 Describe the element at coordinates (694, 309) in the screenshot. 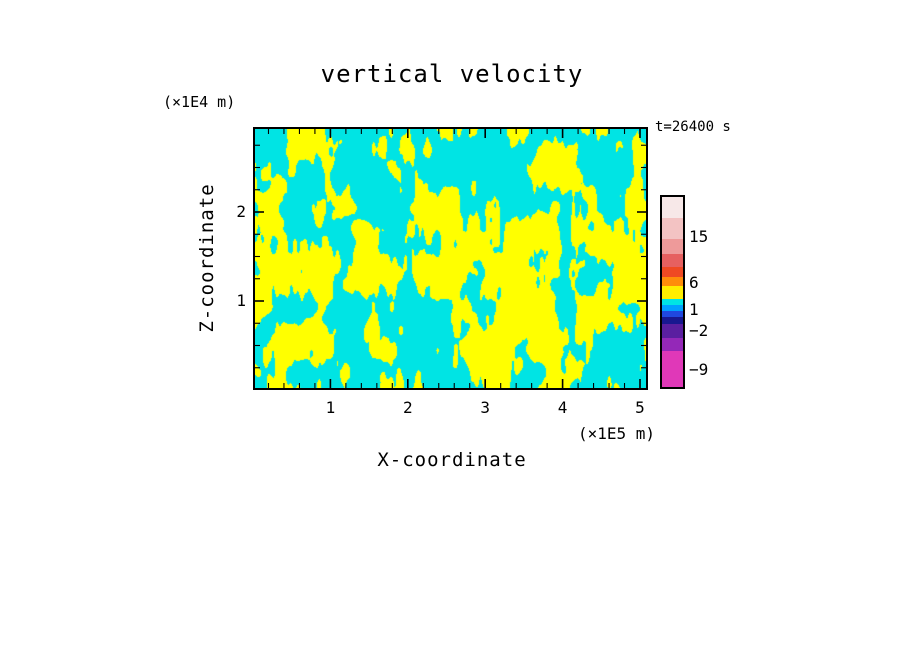

I see `colorbar-level-label: 1` at that location.